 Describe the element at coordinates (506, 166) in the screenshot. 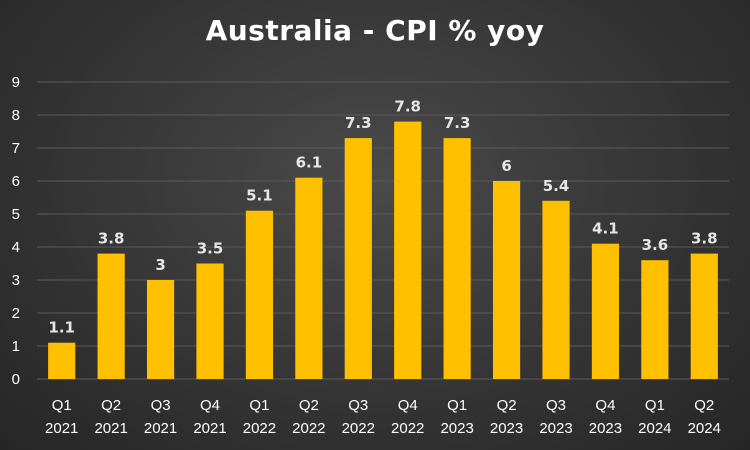

I see `data-label: 6` at that location.